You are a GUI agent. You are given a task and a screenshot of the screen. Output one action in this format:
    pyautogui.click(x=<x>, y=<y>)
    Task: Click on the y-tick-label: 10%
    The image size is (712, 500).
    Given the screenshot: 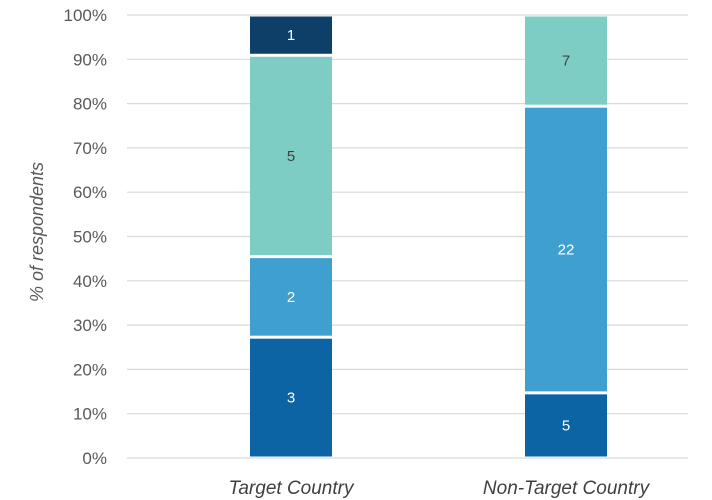 What is the action you would take?
    pyautogui.click(x=90, y=414)
    